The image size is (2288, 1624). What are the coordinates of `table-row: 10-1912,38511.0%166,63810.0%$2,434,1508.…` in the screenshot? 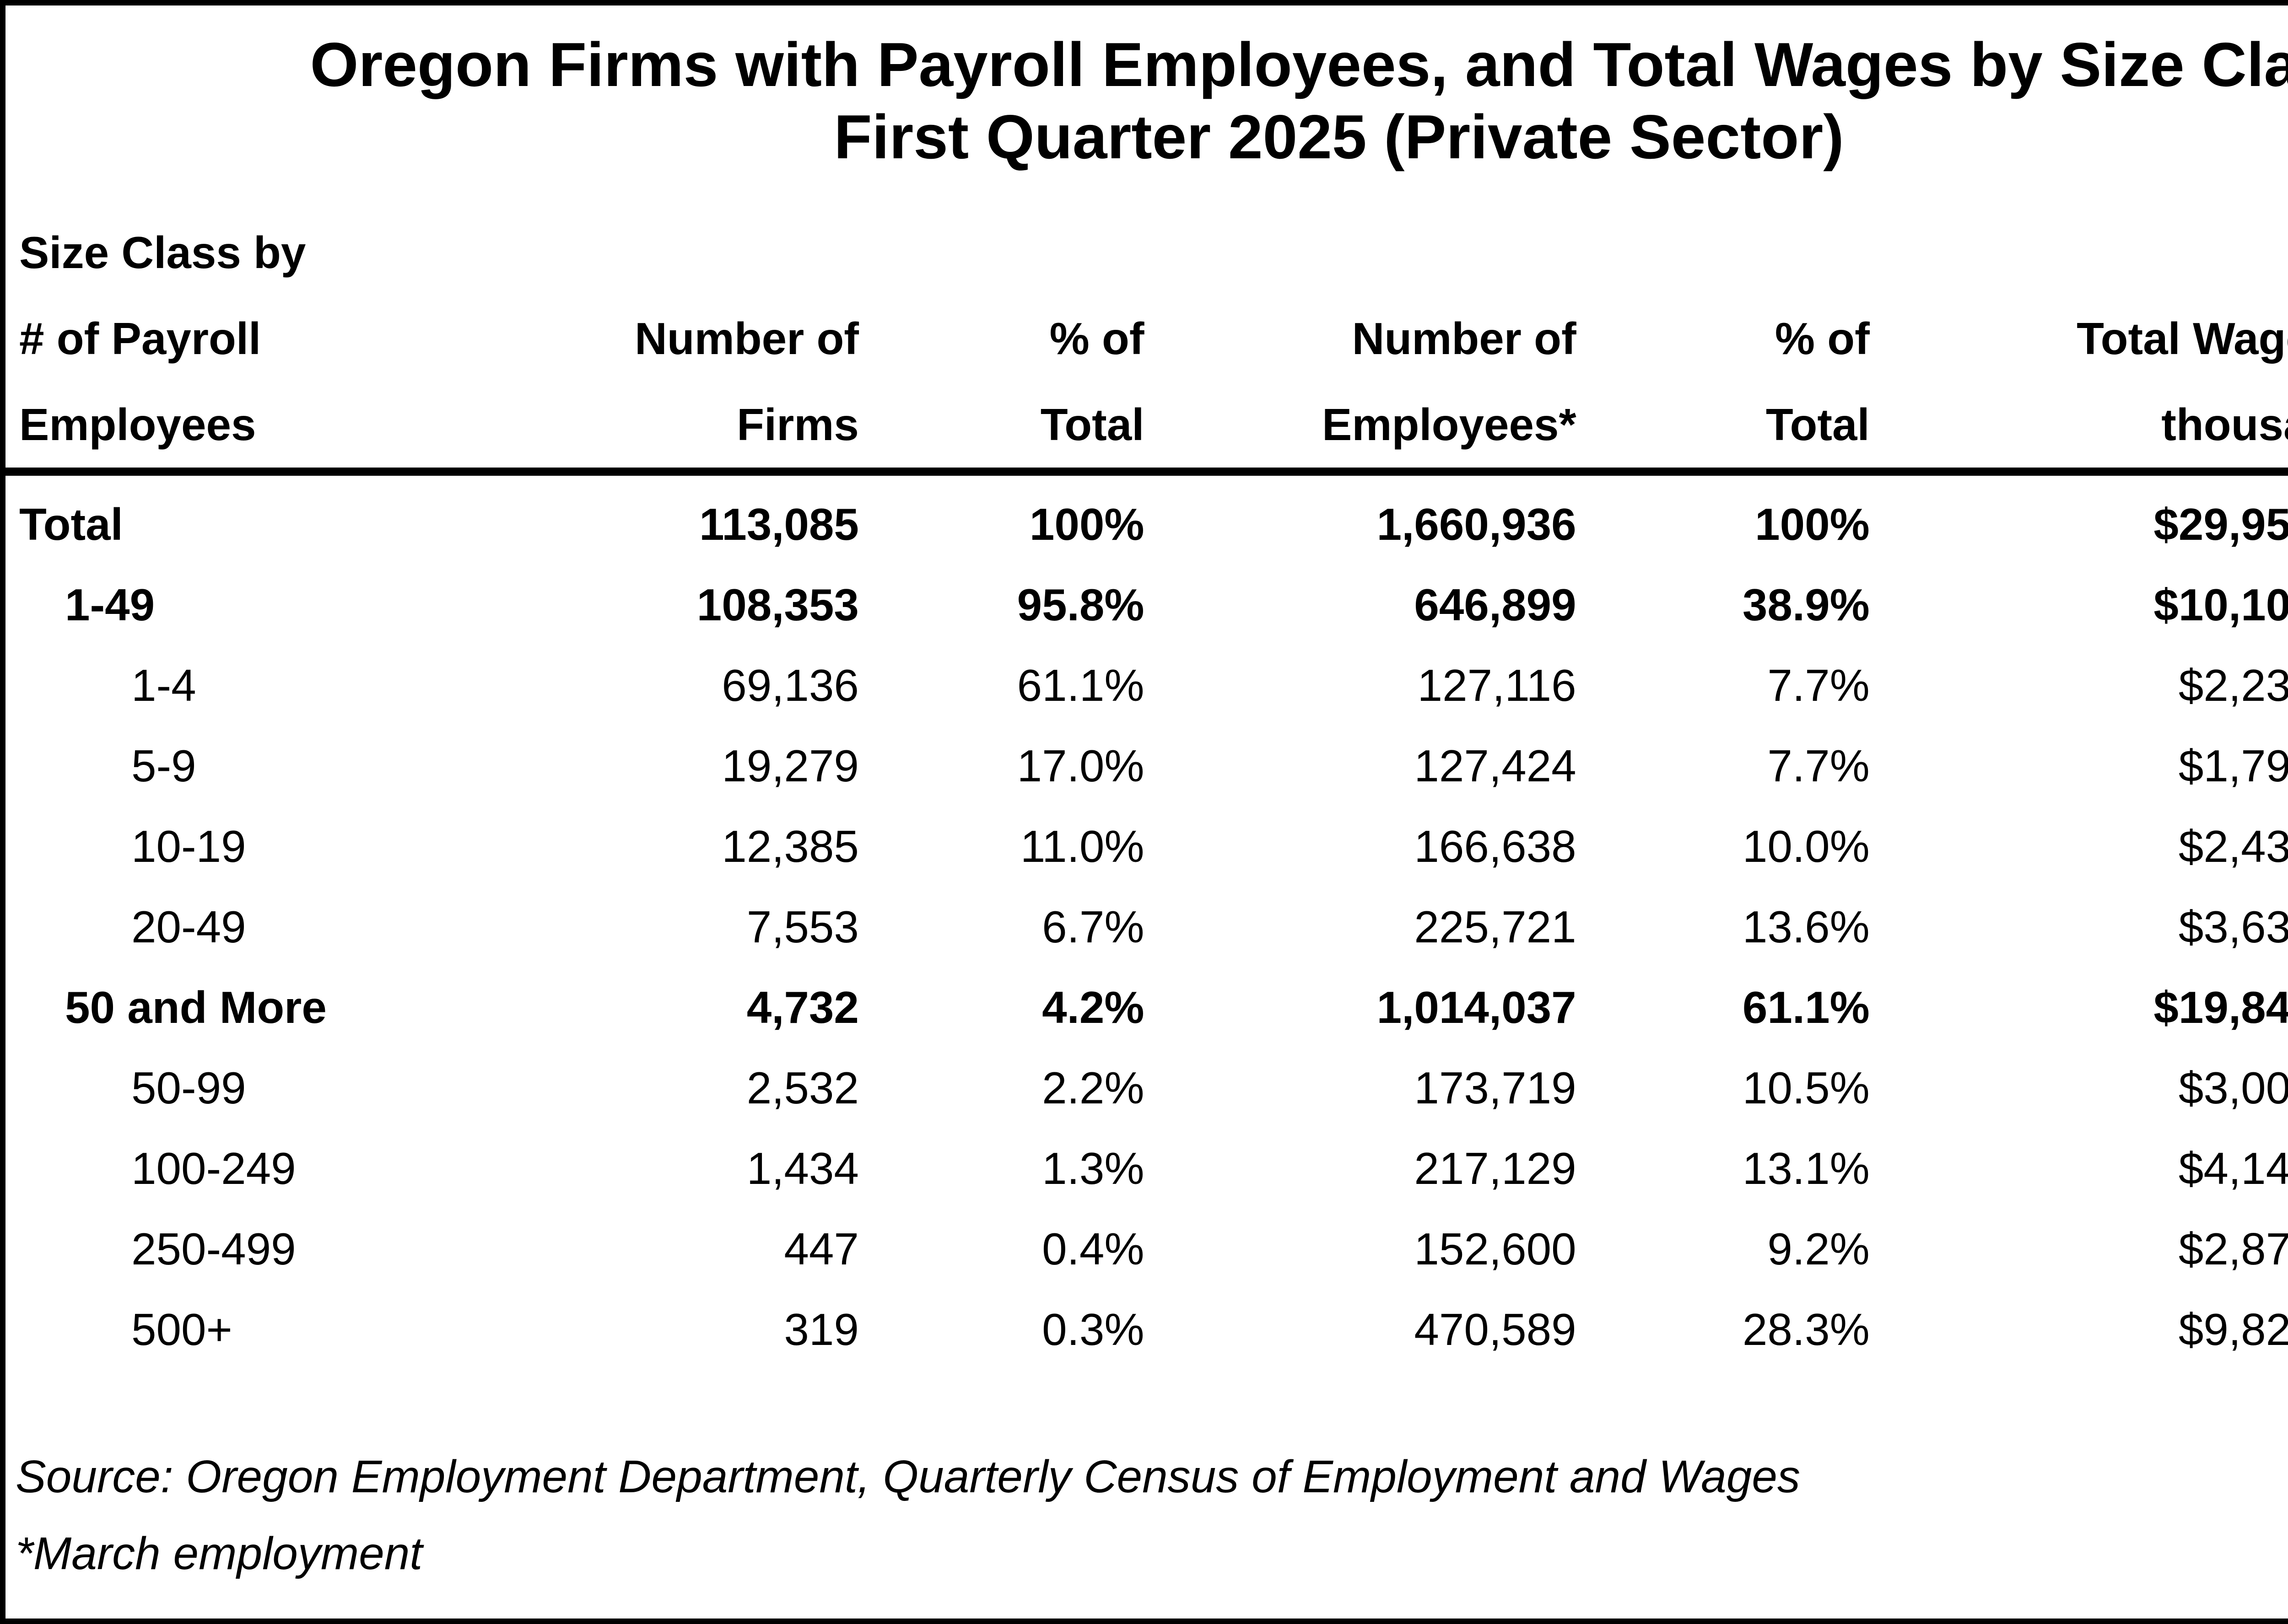 It's located at (1146, 846).